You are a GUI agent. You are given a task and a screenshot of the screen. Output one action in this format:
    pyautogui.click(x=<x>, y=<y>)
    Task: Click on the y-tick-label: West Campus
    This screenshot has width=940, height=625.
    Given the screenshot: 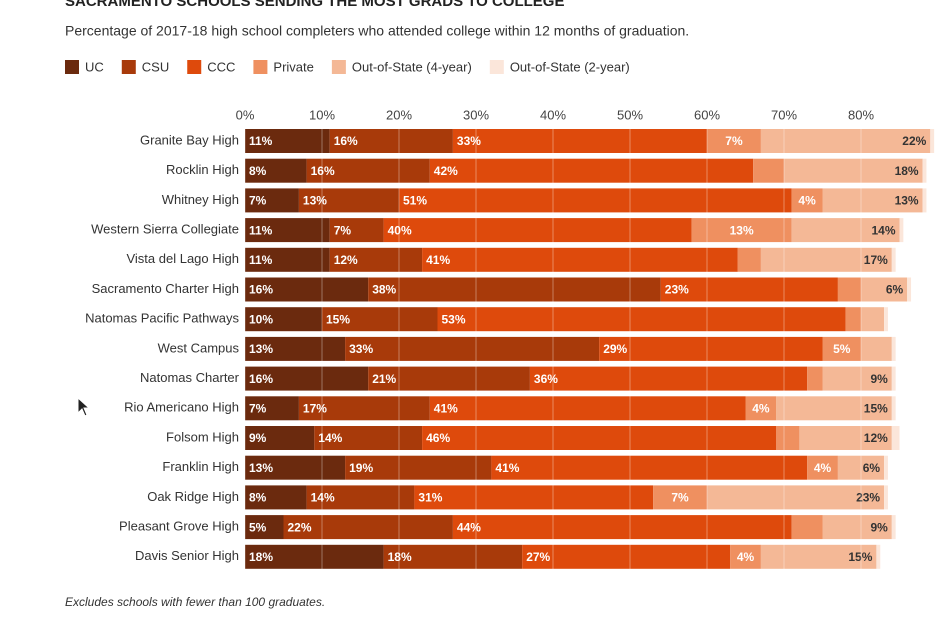 What is the action you would take?
    pyautogui.click(x=199, y=347)
    